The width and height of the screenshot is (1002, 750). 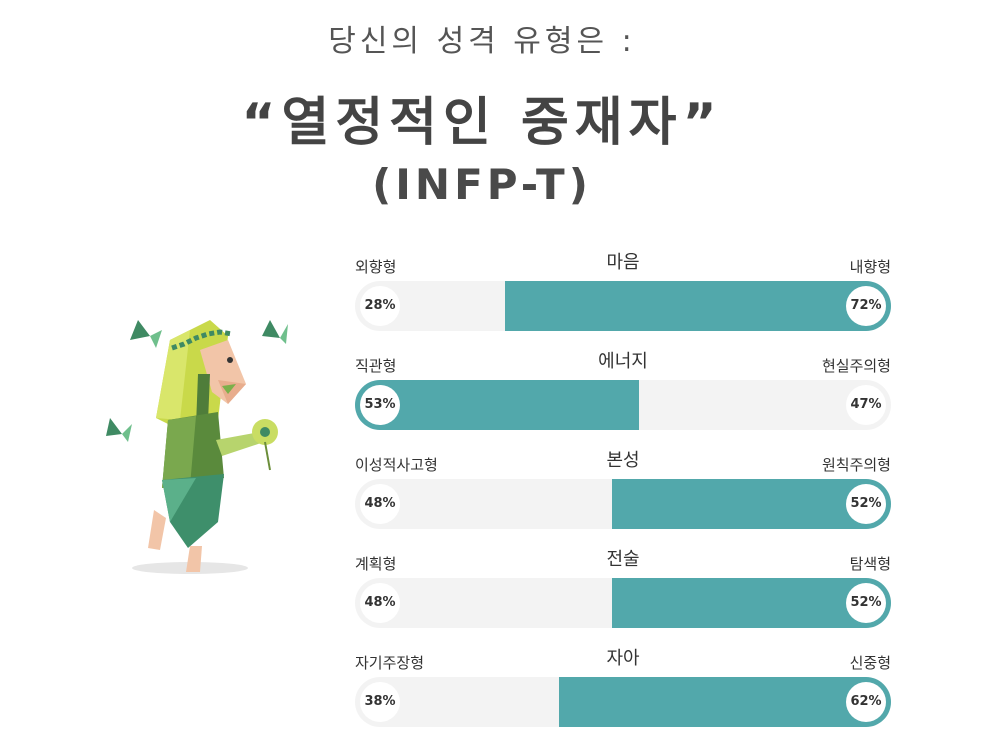 What do you see at coordinates (482, 41) in the screenshot?
I see `result-subtitle: 당신의 성격 유형은 :` at bounding box center [482, 41].